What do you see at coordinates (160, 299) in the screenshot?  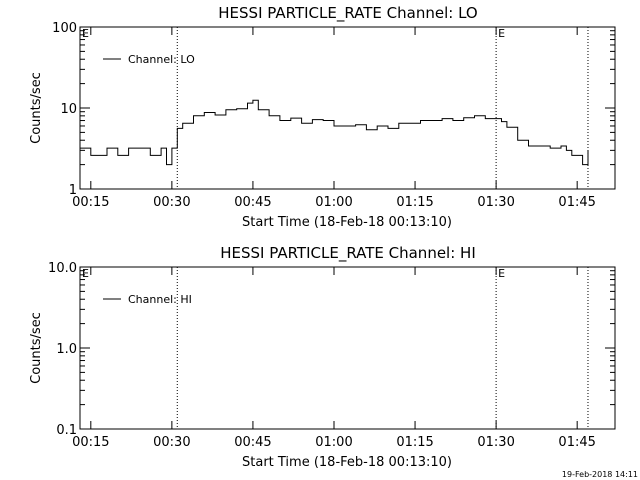 I see `legend-label: Channel: HI` at bounding box center [160, 299].